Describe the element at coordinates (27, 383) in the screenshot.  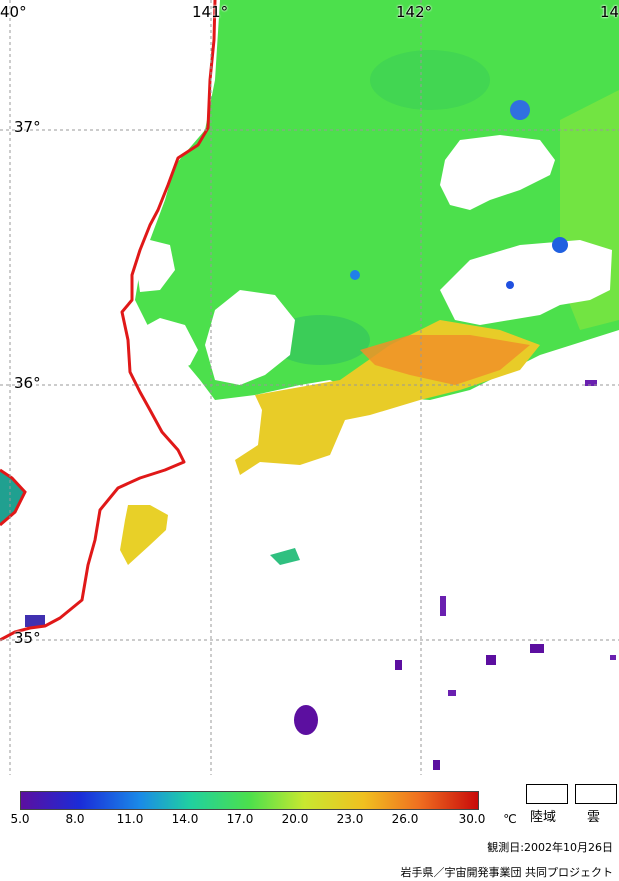
I see `latitude-label-36: 36°` at that location.